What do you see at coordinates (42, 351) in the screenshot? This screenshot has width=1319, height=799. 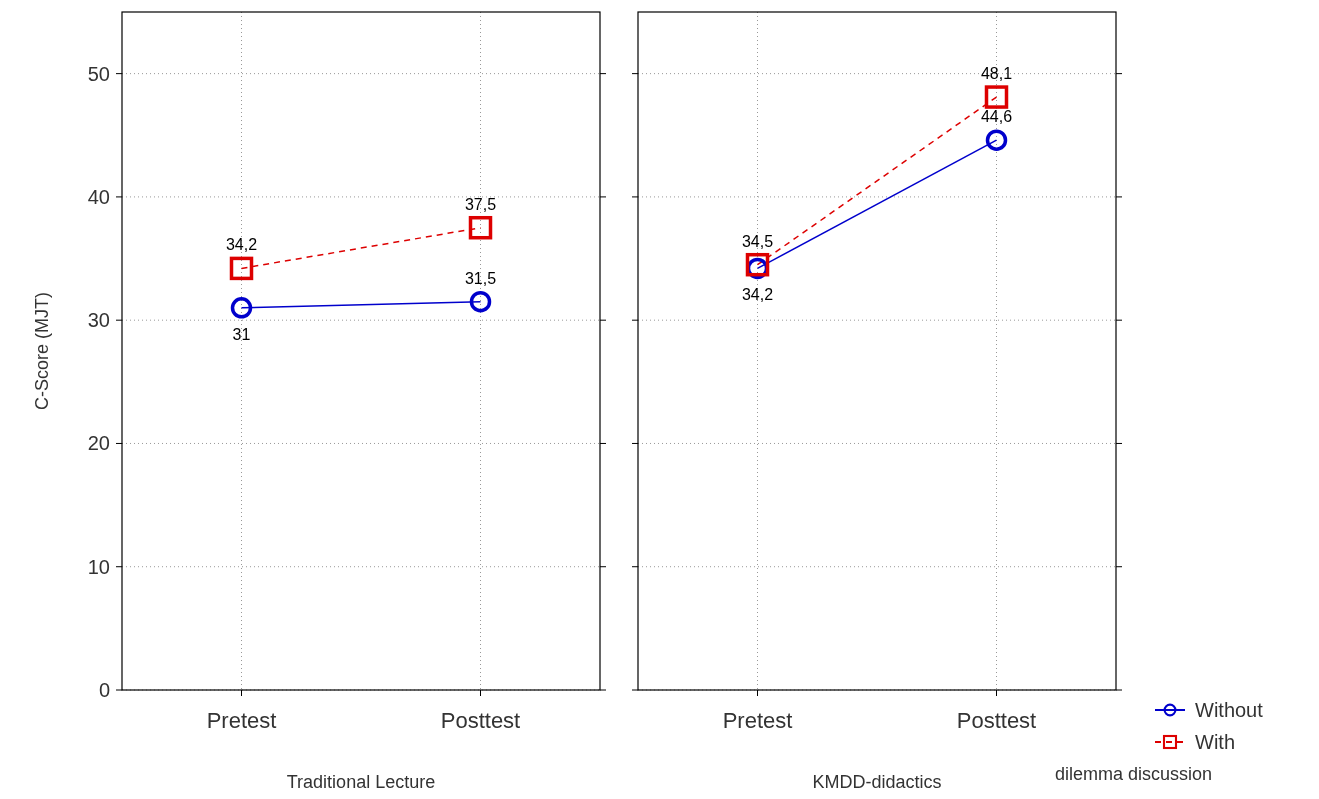 I see `y-axis-title: C-Score (MJT)` at bounding box center [42, 351].